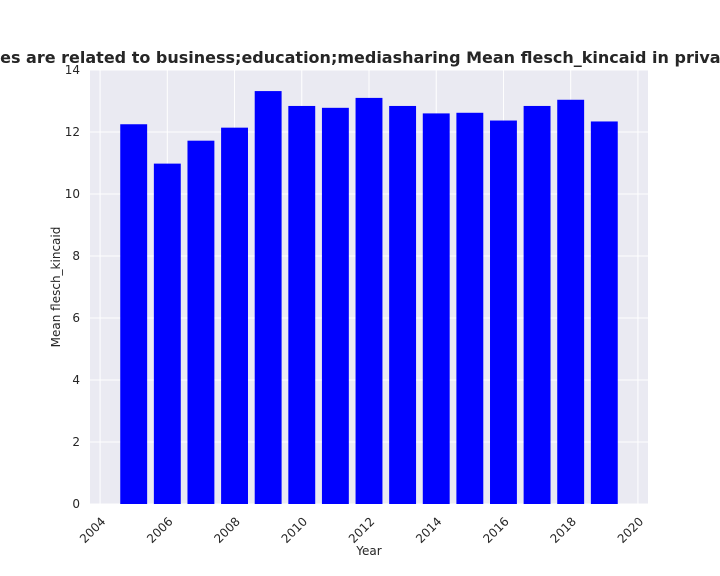  What do you see at coordinates (134, 314) in the screenshot?
I see `bar-2005` at bounding box center [134, 314].